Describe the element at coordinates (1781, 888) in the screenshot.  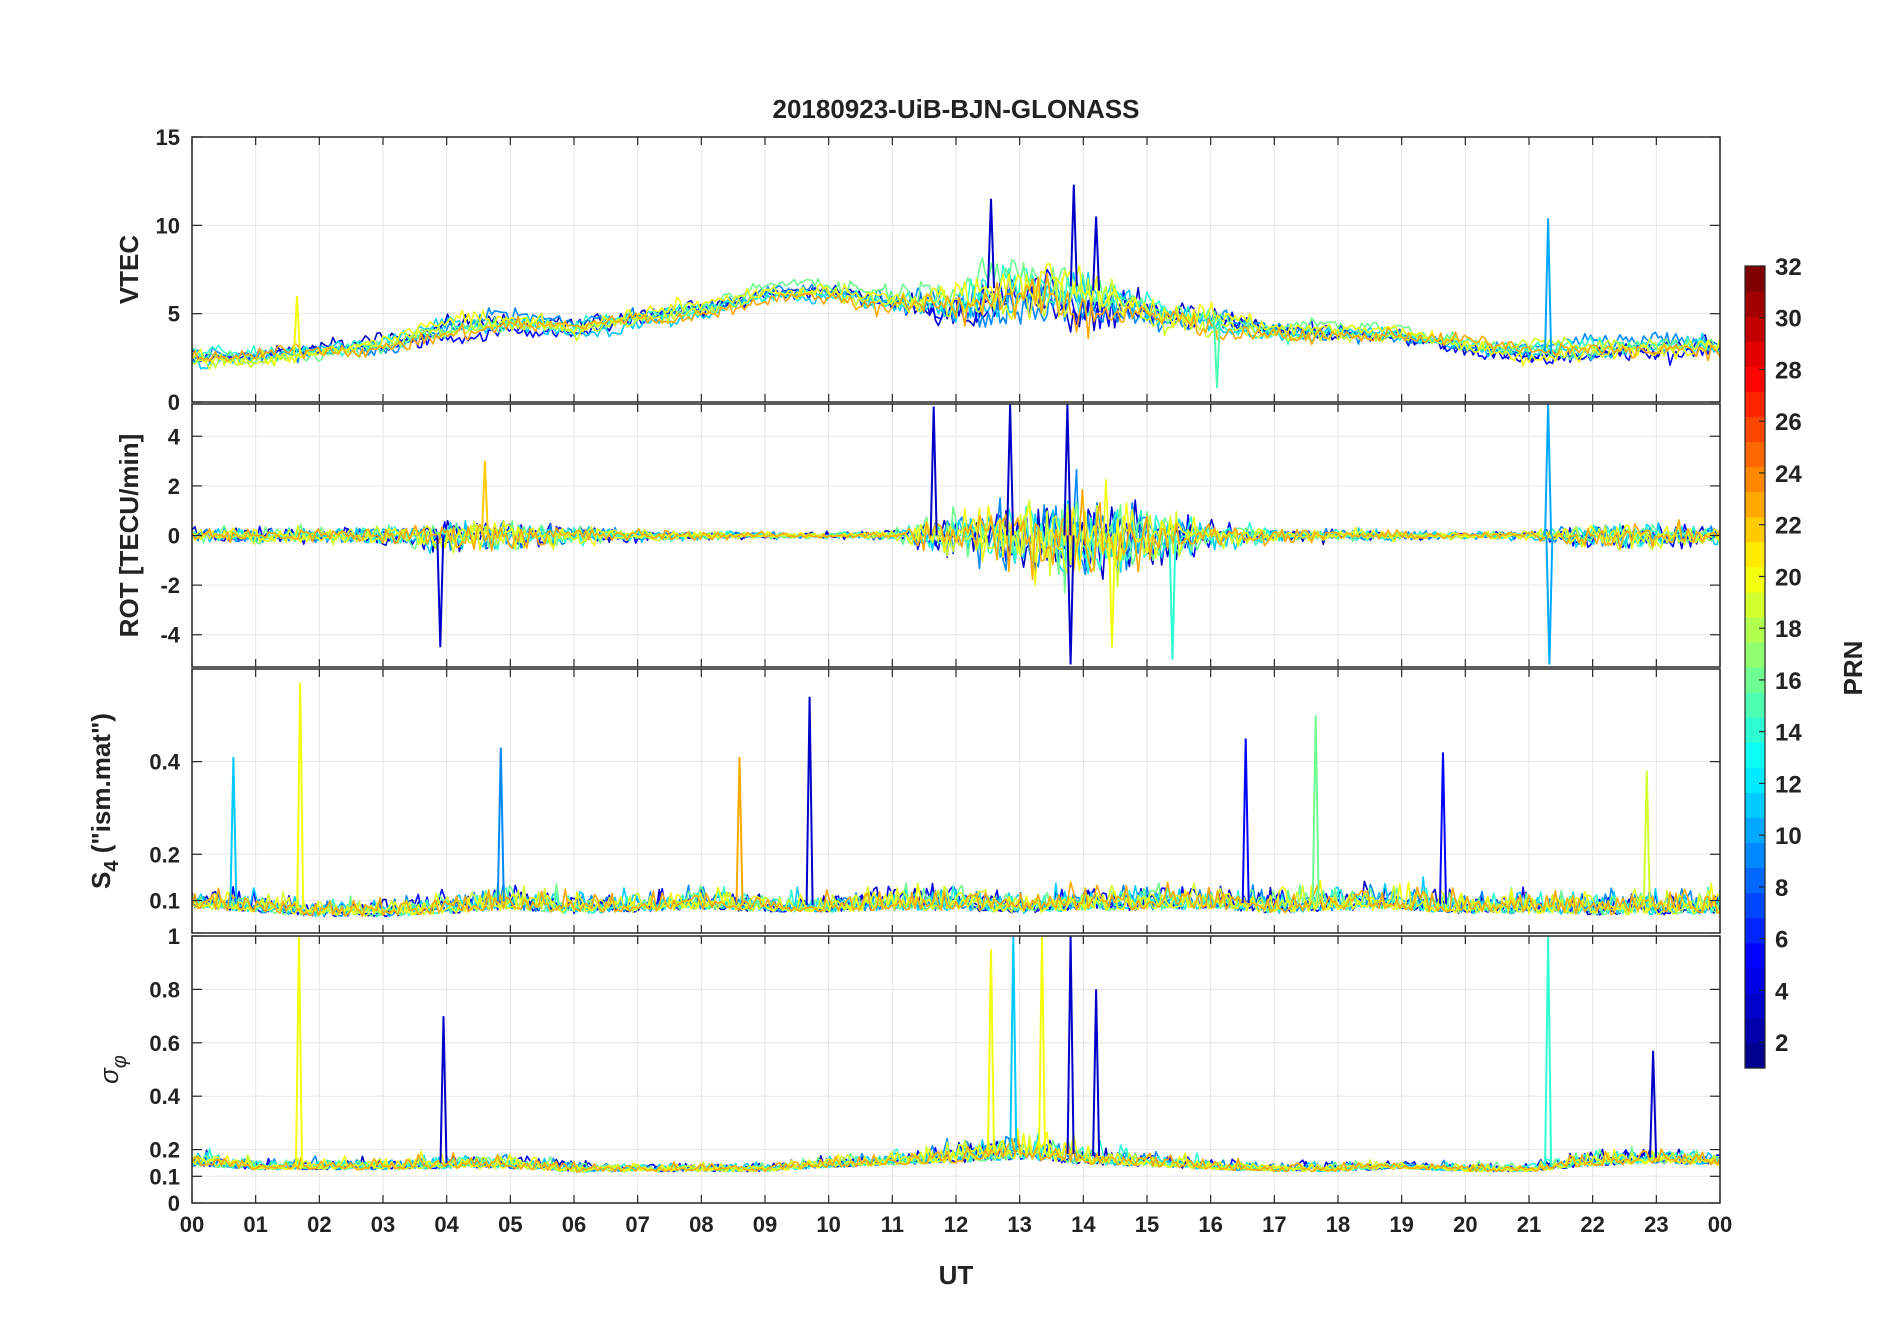
I see `colorbar-tick-label: 8` at that location.